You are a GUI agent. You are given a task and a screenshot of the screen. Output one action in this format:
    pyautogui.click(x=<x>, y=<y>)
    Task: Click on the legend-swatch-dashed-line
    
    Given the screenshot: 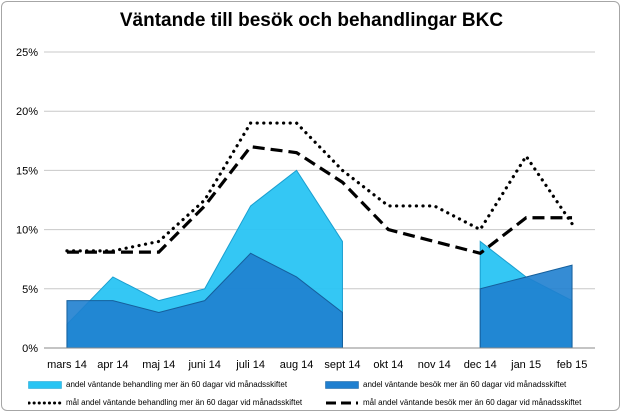 What is the action you would take?
    pyautogui.click(x=342, y=402)
    